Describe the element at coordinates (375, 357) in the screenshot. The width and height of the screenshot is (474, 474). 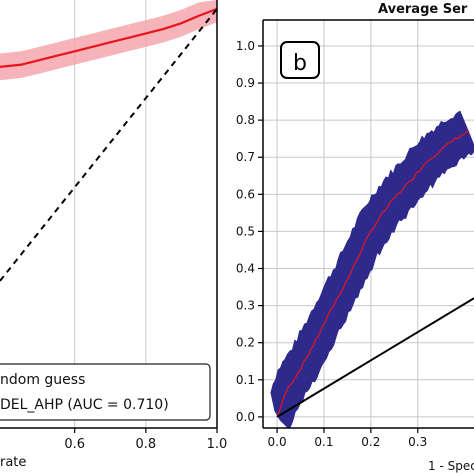
I see `panel-b-reference-line` at that location.